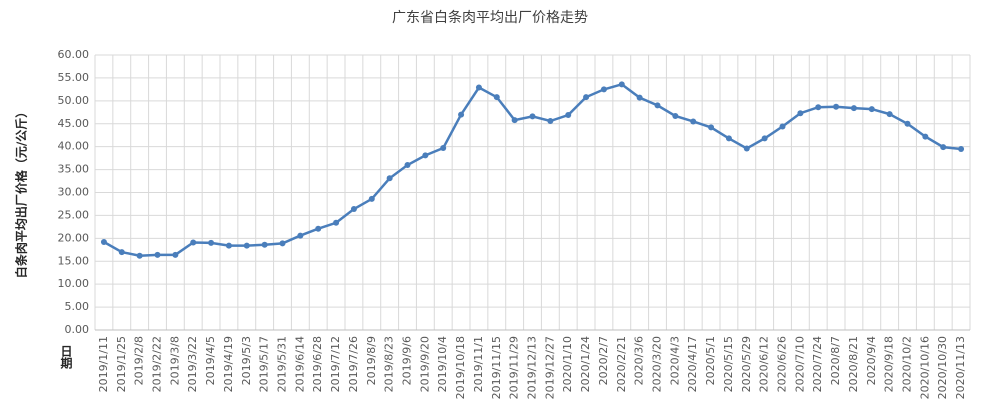 The image size is (981, 409). I want to click on x-tick-label: 2019/3/8, so click(174, 360).